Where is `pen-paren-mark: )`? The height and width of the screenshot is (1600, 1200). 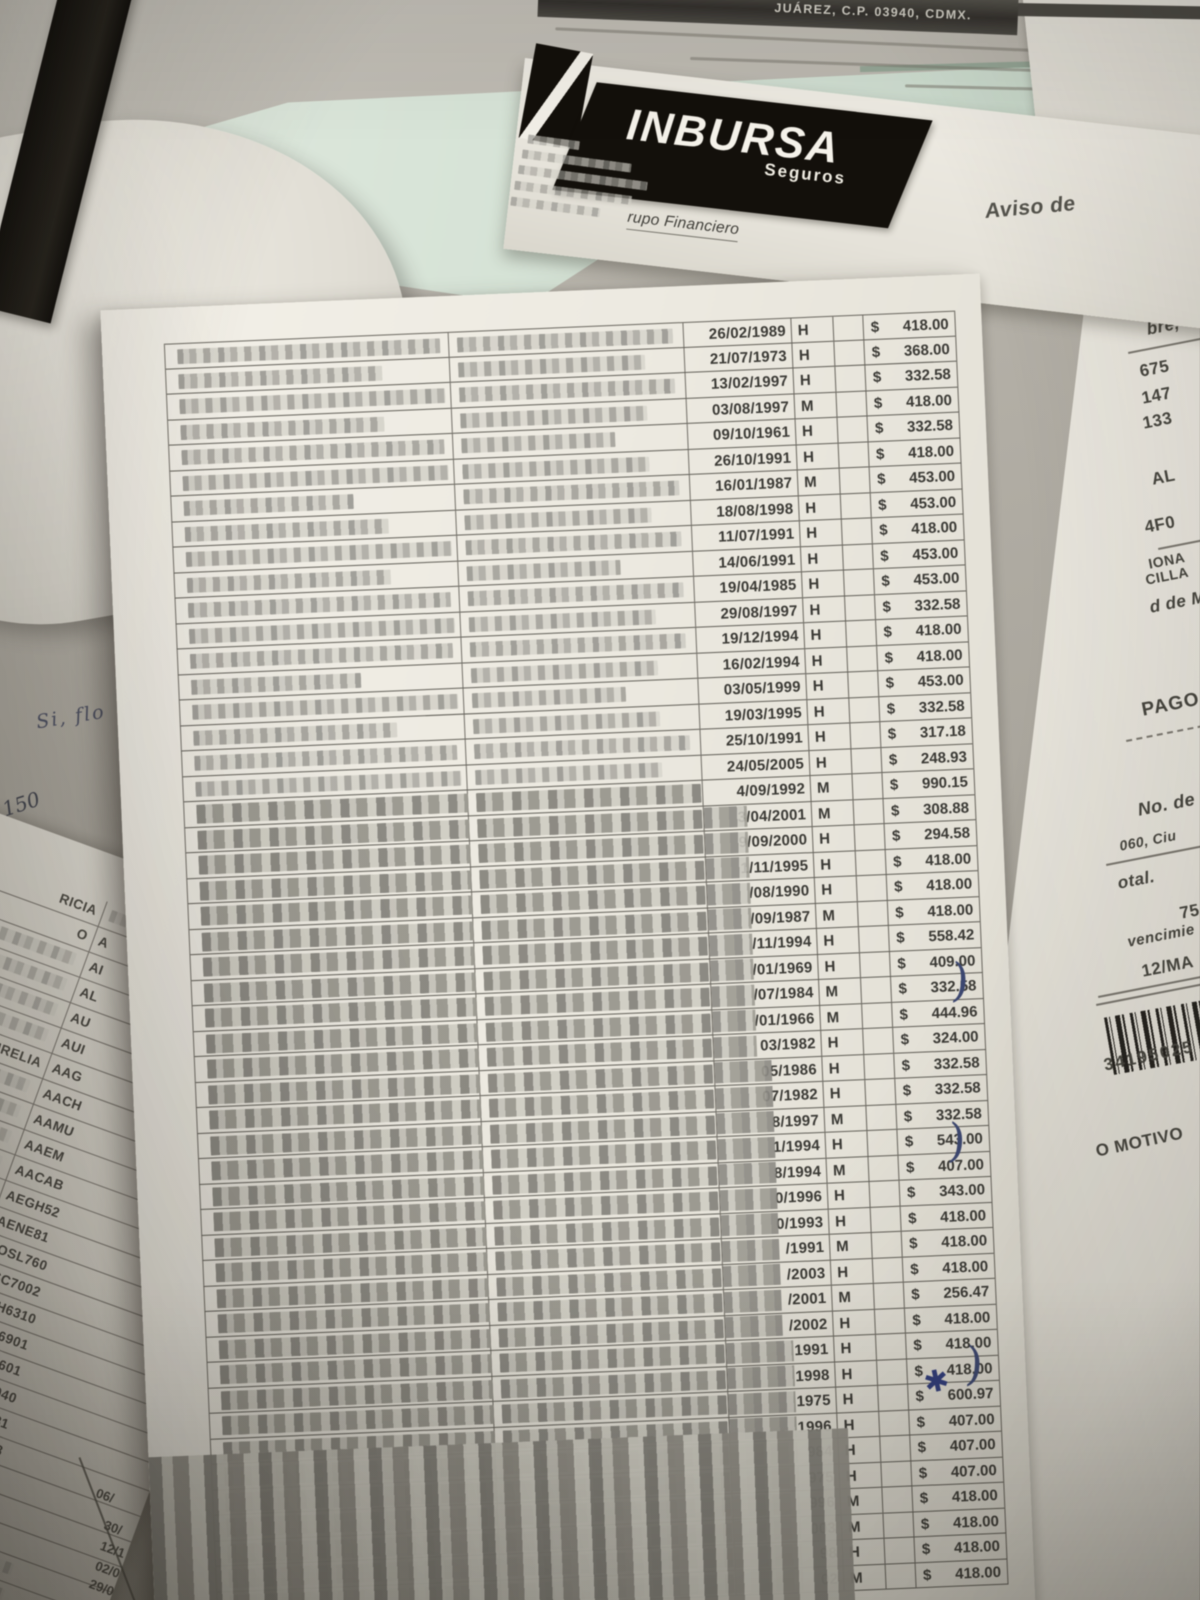 pen-paren-mark: ) is located at coordinates (960, 980).